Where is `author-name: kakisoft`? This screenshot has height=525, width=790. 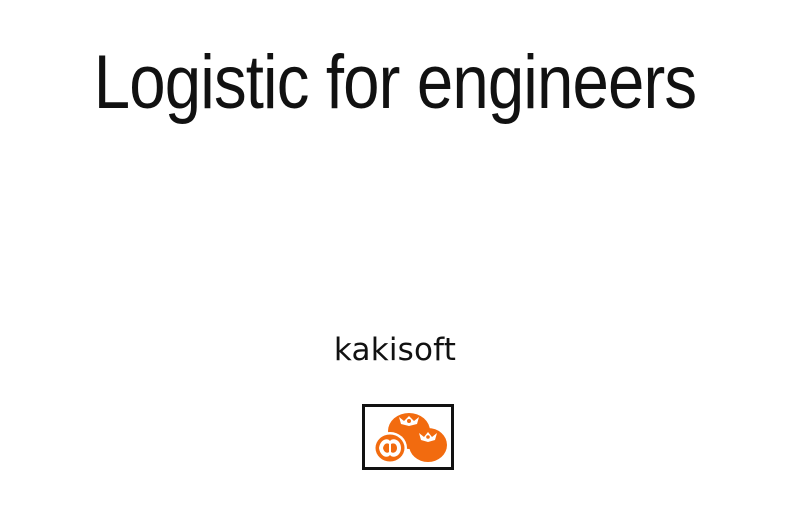 author-name: kakisoft is located at coordinates (395, 350).